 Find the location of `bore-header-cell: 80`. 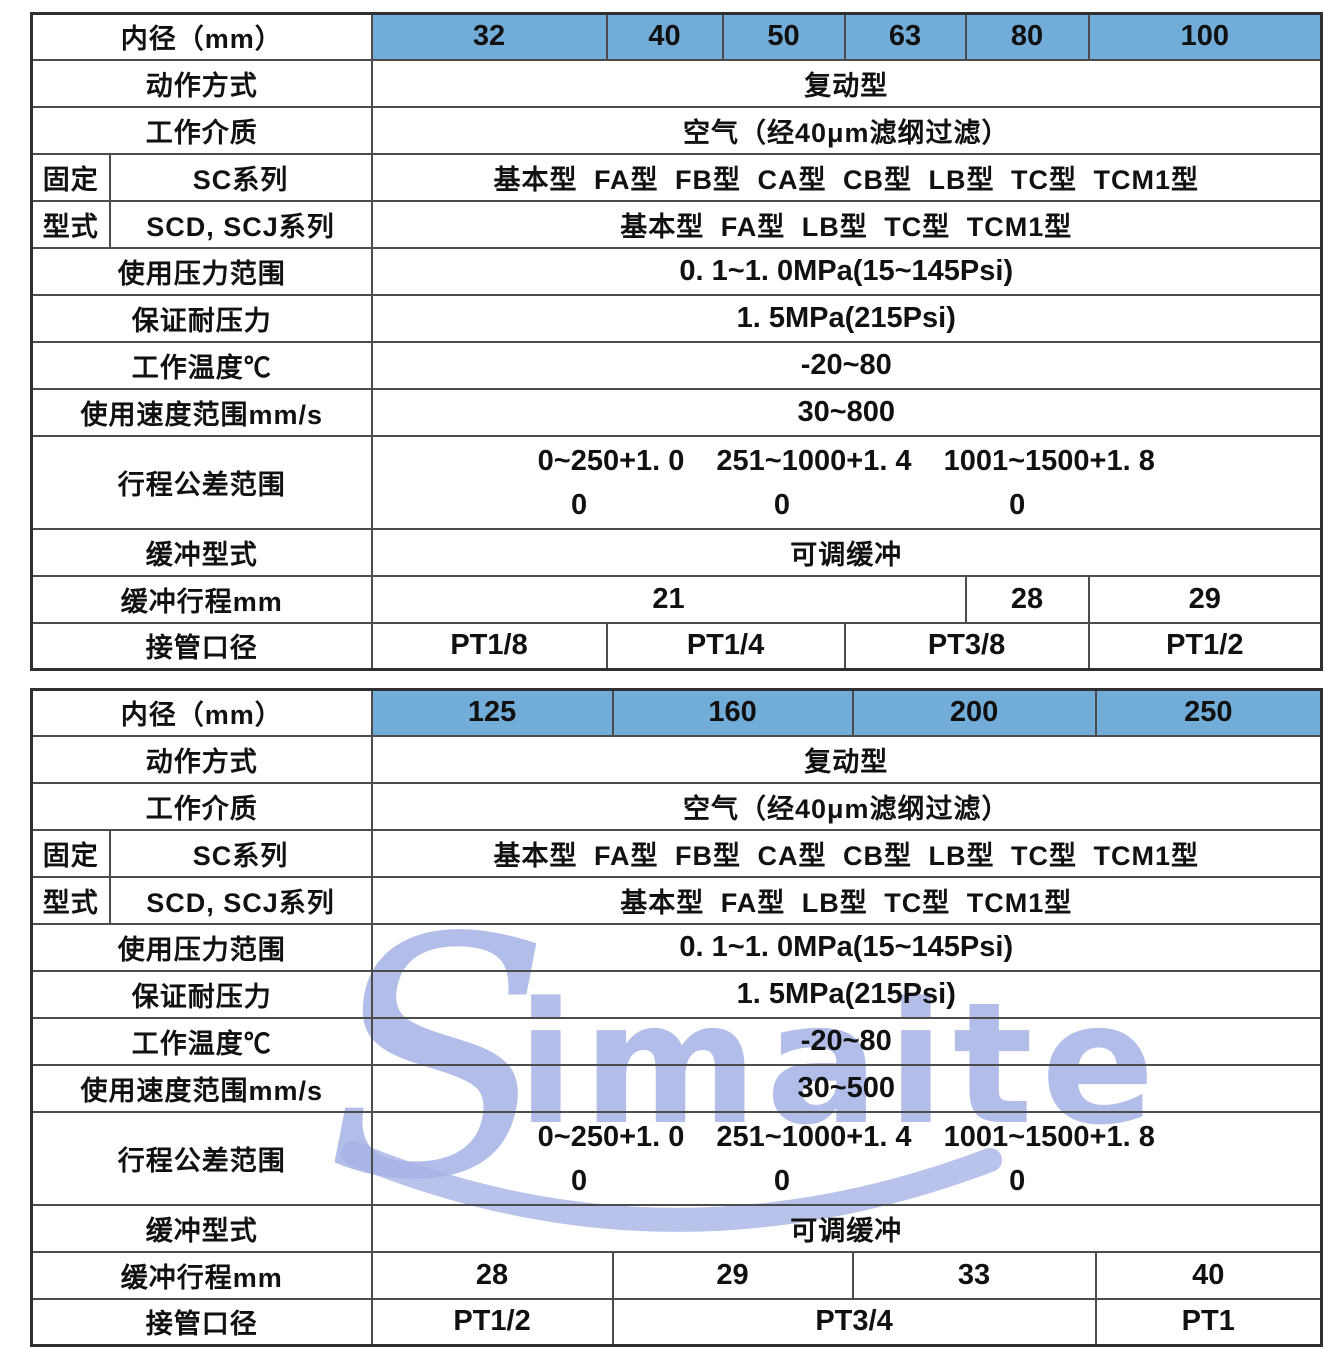

bore-header-cell: 80 is located at coordinates (1027, 36).